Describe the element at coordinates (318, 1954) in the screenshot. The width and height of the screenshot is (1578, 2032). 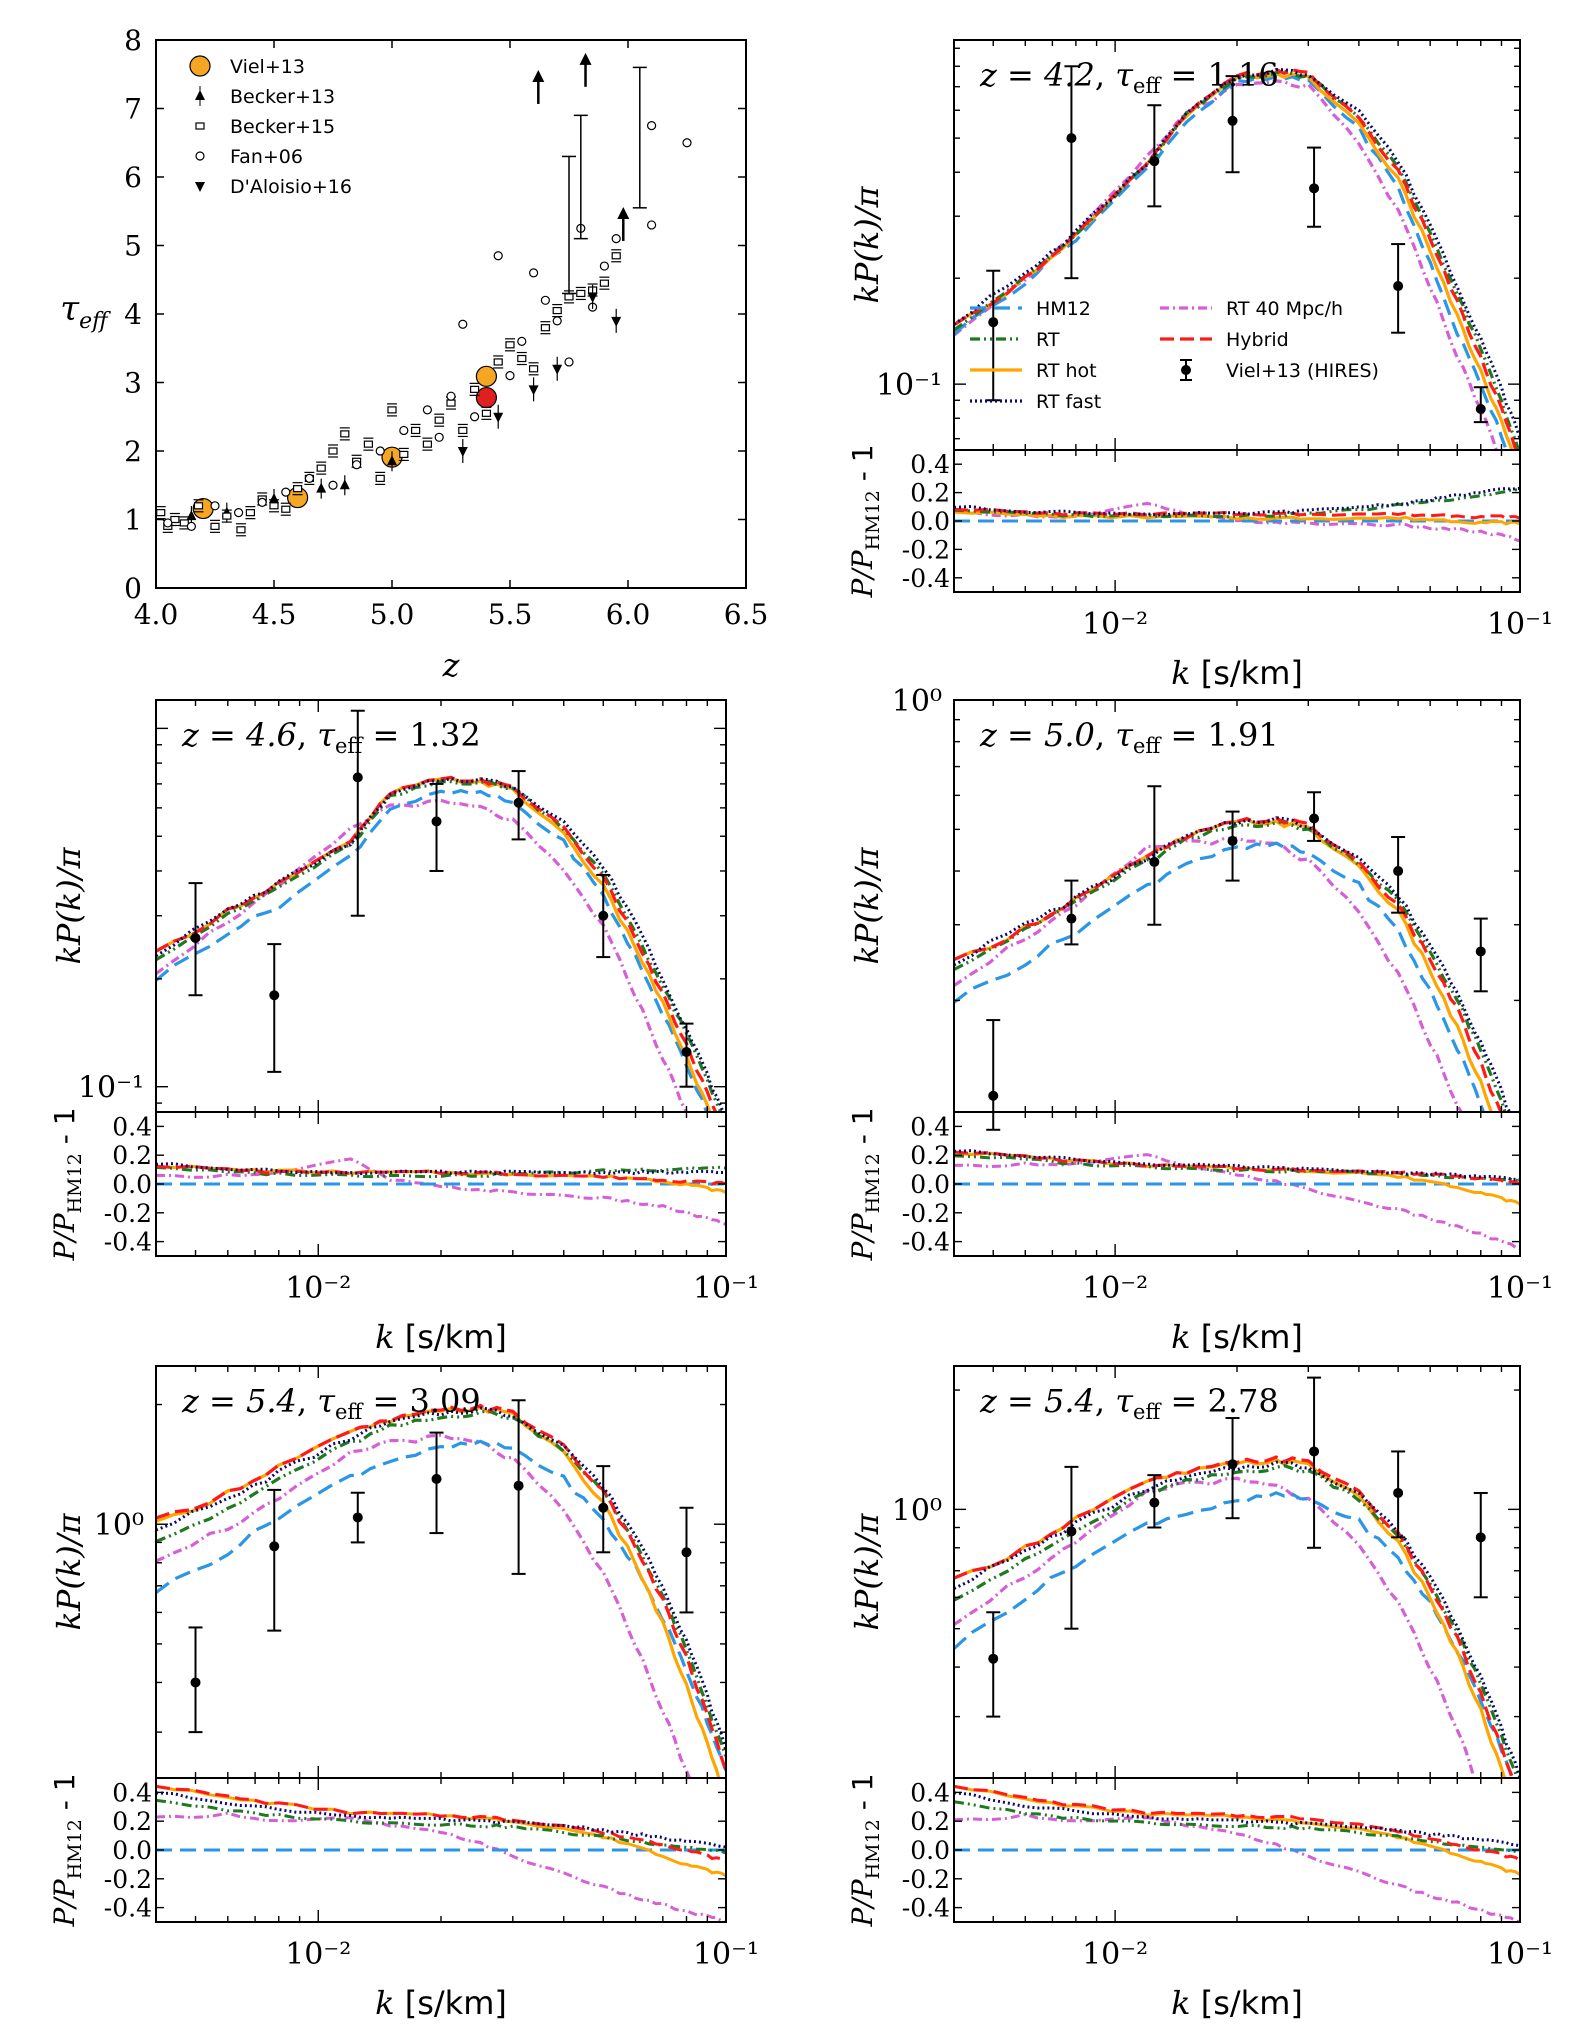
I see `x-tick-label: 10⁻²` at that location.